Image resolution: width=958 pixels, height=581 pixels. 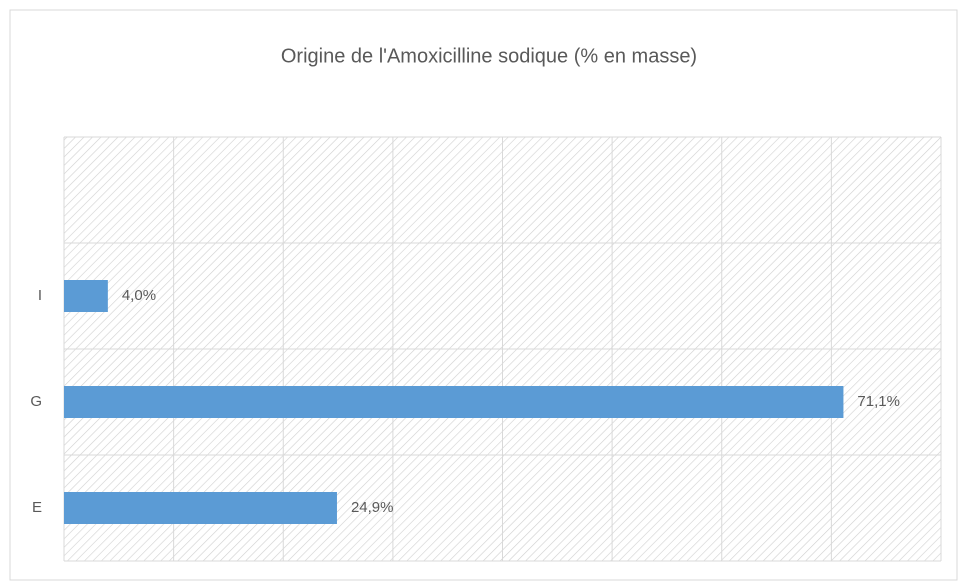 What do you see at coordinates (372, 507) in the screenshot?
I see `data-label: 24,9%` at bounding box center [372, 507].